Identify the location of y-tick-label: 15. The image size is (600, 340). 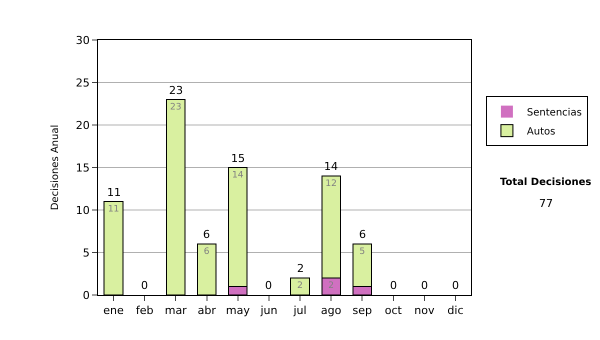
(83, 167).